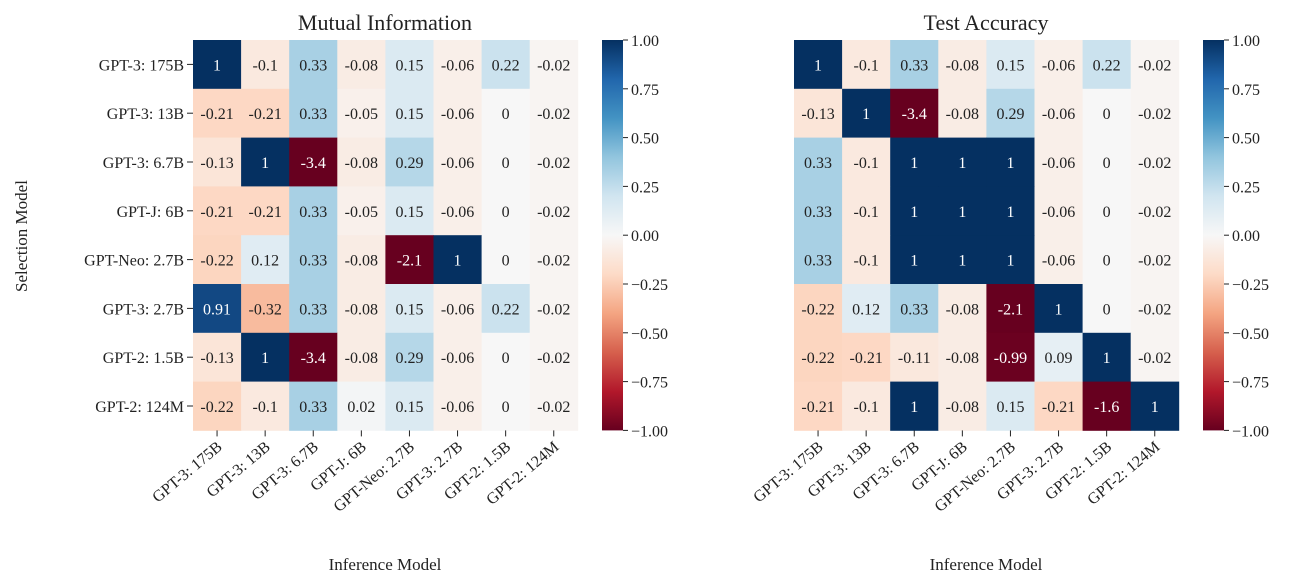 Image resolution: width=1299 pixels, height=576 pixels. I want to click on cell-value-label: 0.15, so click(409, 309).